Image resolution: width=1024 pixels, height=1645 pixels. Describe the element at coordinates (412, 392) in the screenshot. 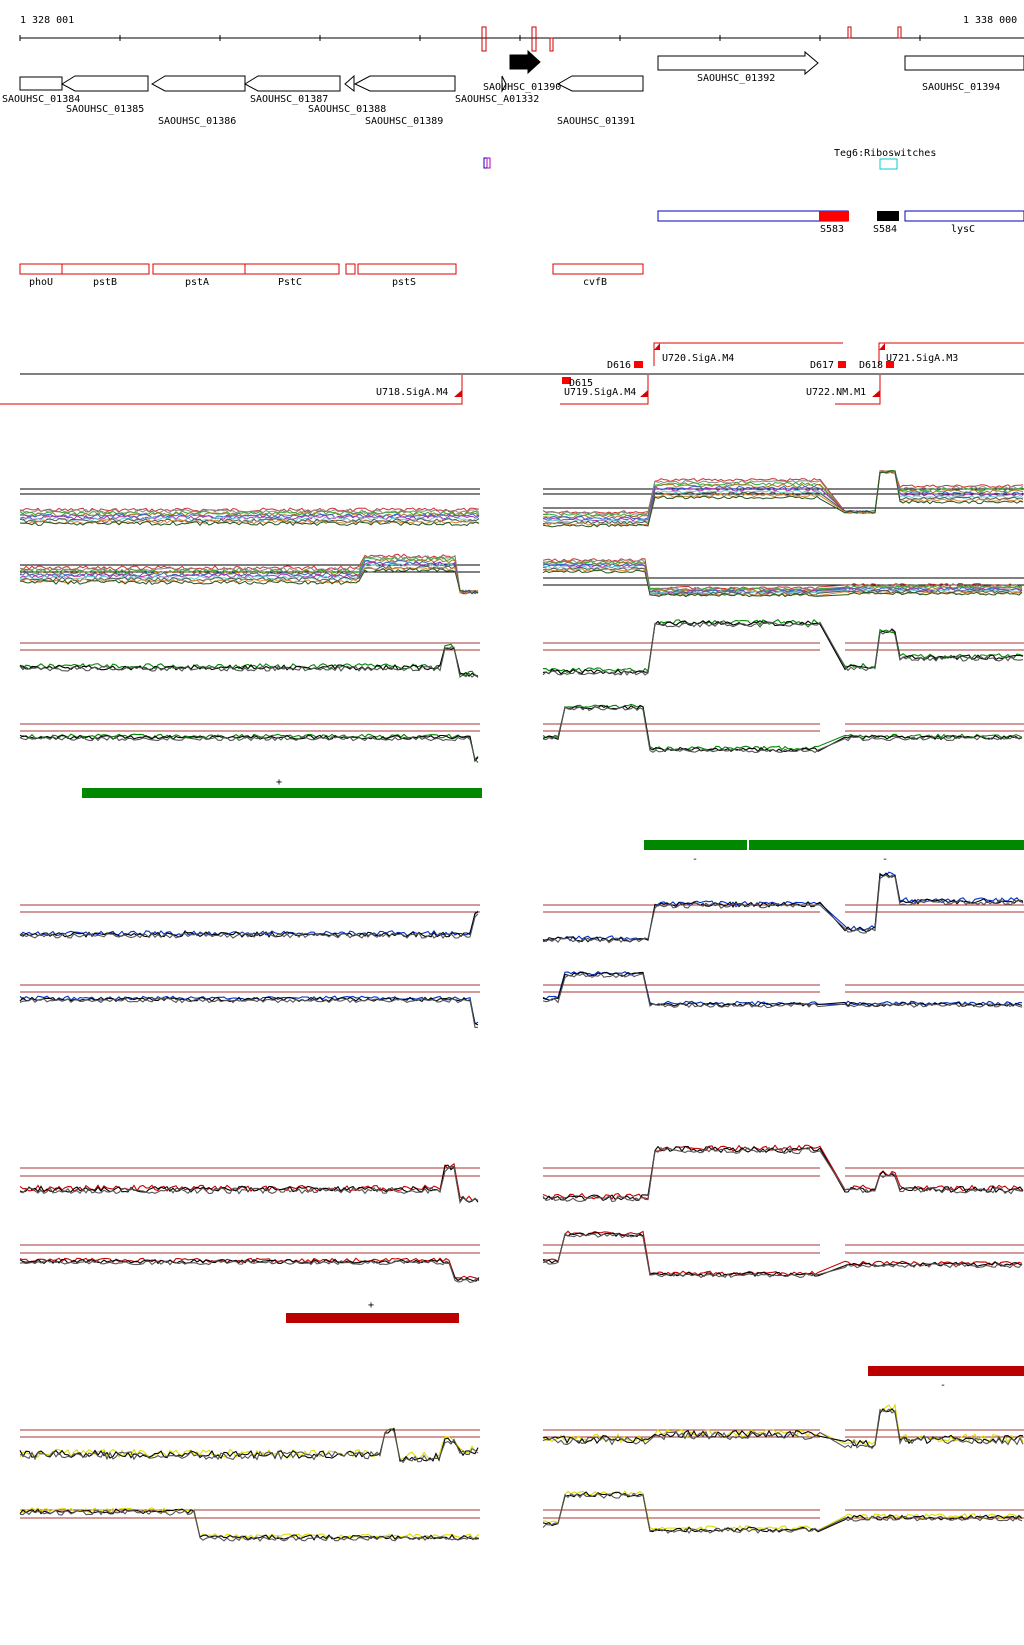

I see `tss-label: U718.SigA.M4` at that location.